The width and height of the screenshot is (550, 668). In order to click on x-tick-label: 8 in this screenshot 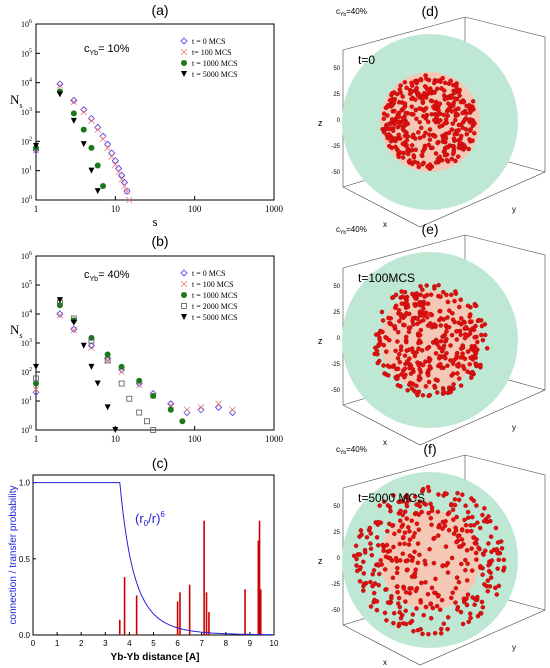, I will do `click(226, 643)`.